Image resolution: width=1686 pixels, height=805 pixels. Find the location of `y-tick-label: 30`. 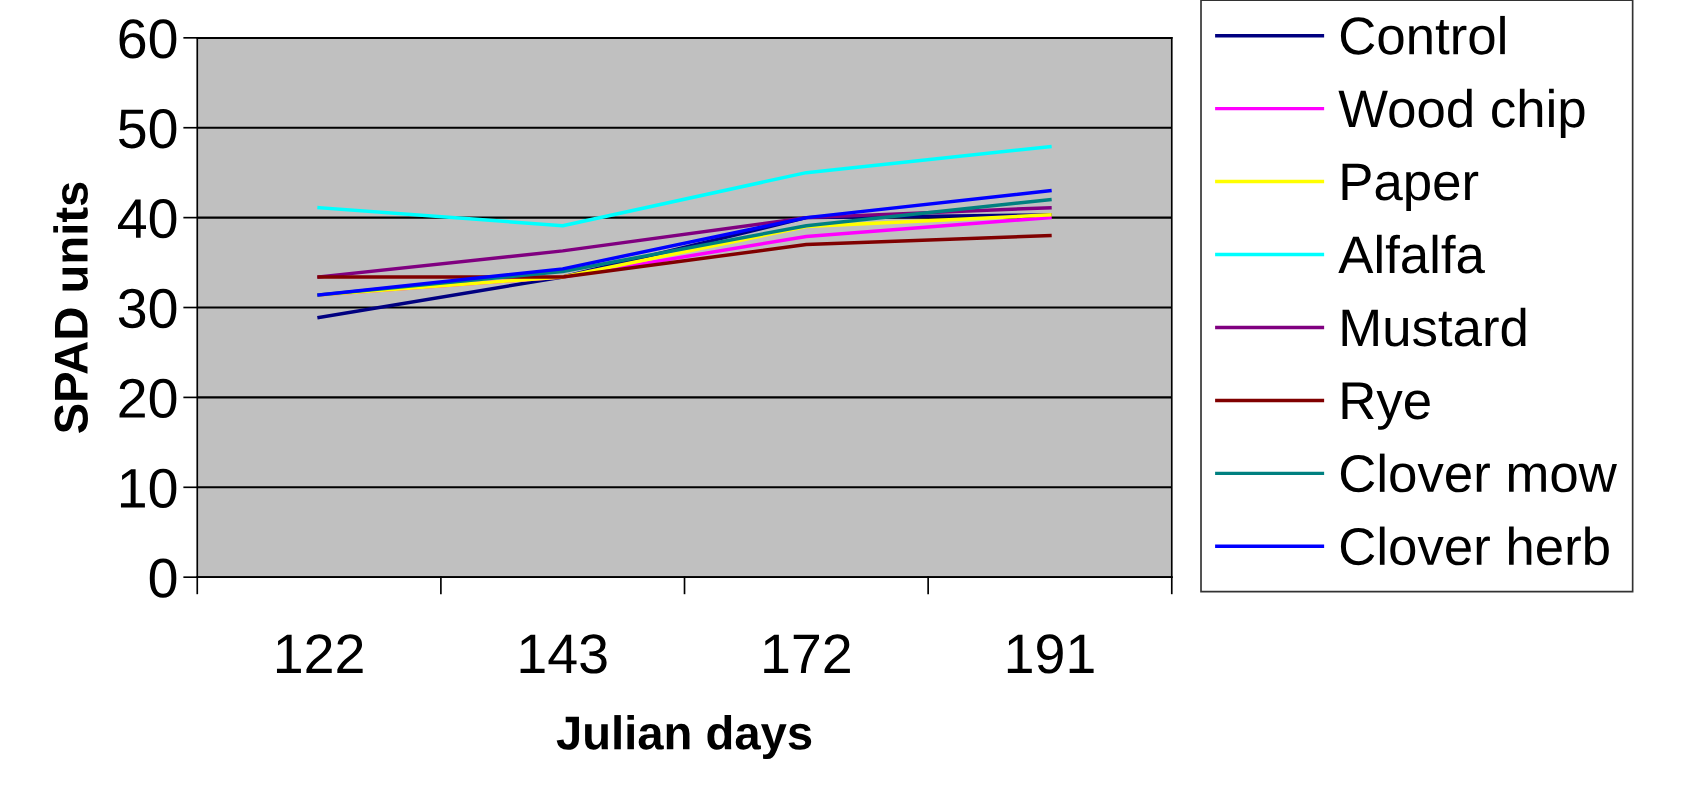

y-tick-label: 30 is located at coordinates (147, 308).